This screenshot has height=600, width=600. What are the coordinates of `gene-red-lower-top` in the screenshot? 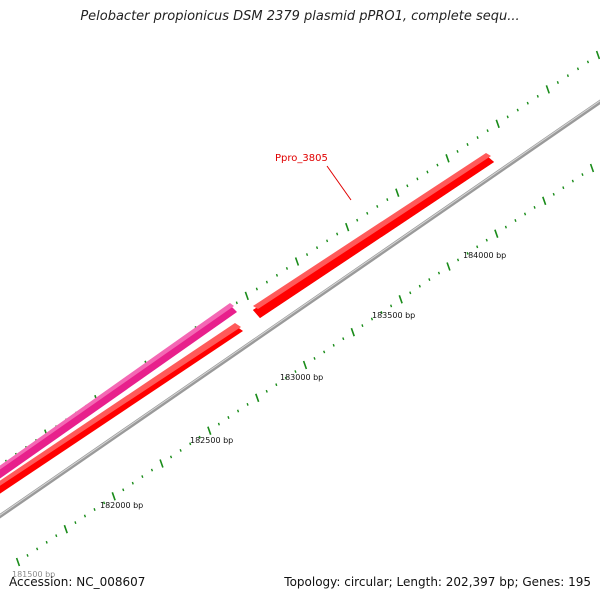 It's located at (120, 404).